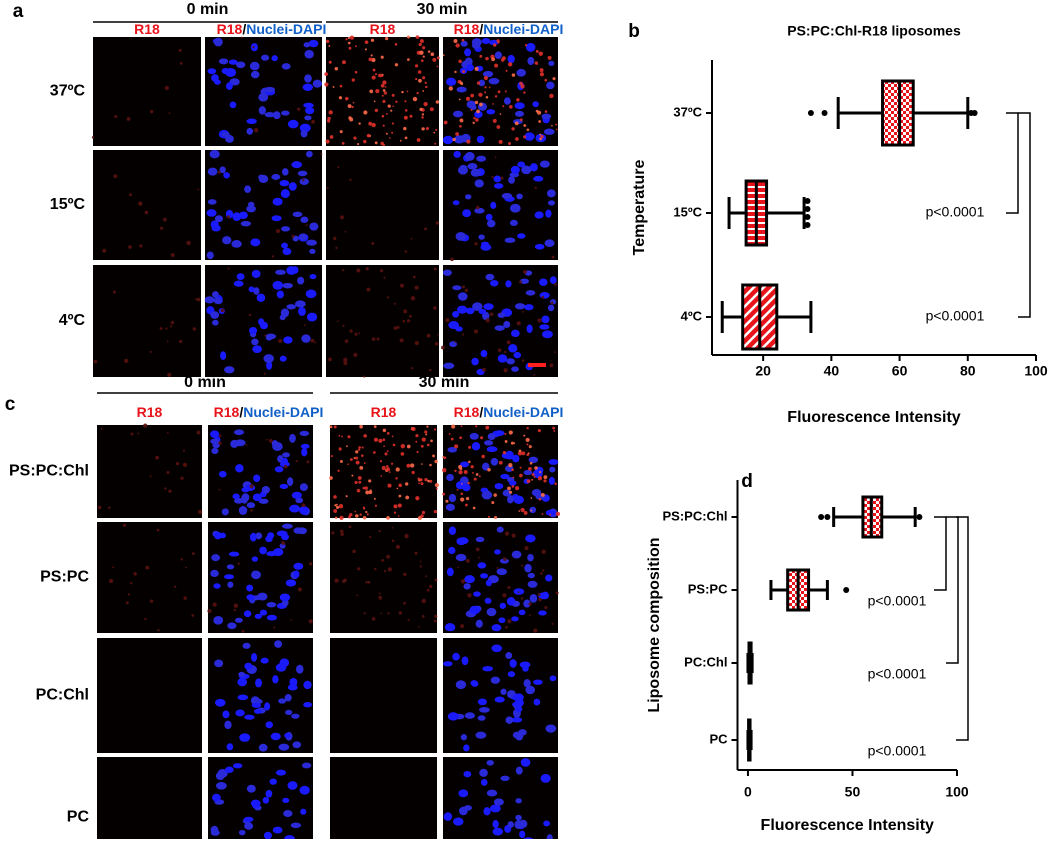 The width and height of the screenshot is (1050, 844). I want to click on channel-label: R18/Nuclei-DAPI, so click(272, 29).